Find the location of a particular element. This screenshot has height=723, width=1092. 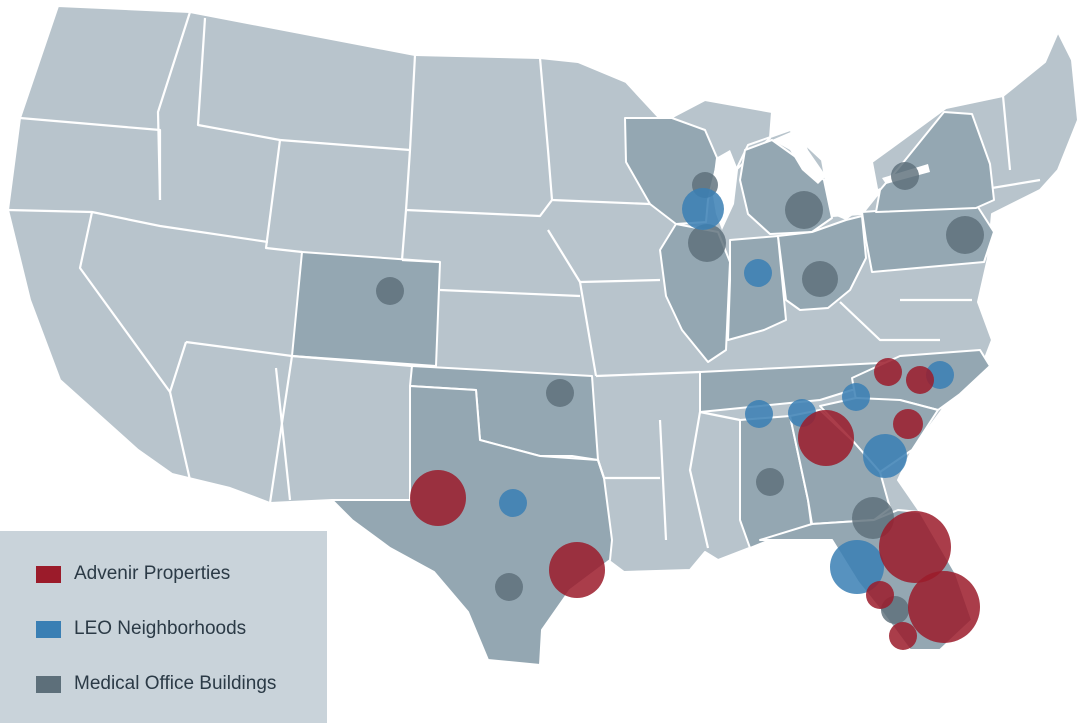

state-colorado is located at coordinates (366, 309).